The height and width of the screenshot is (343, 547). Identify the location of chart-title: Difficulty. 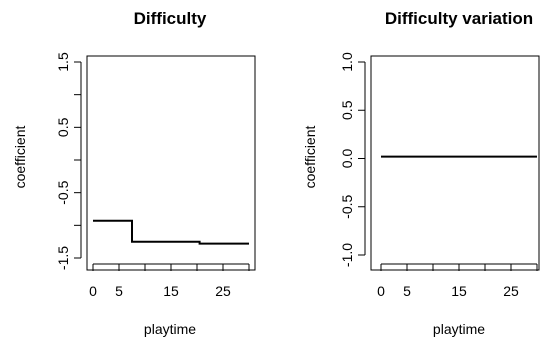
(170, 18).